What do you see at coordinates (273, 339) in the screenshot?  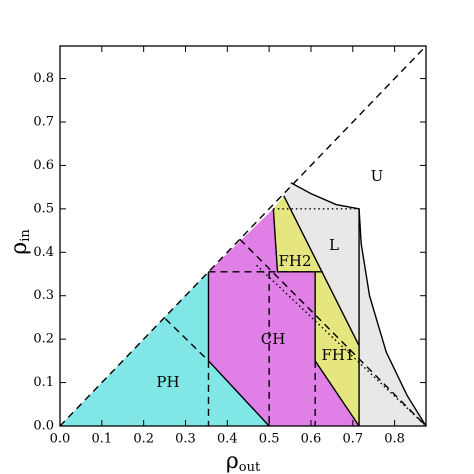 I see `region-label: CH` at bounding box center [273, 339].